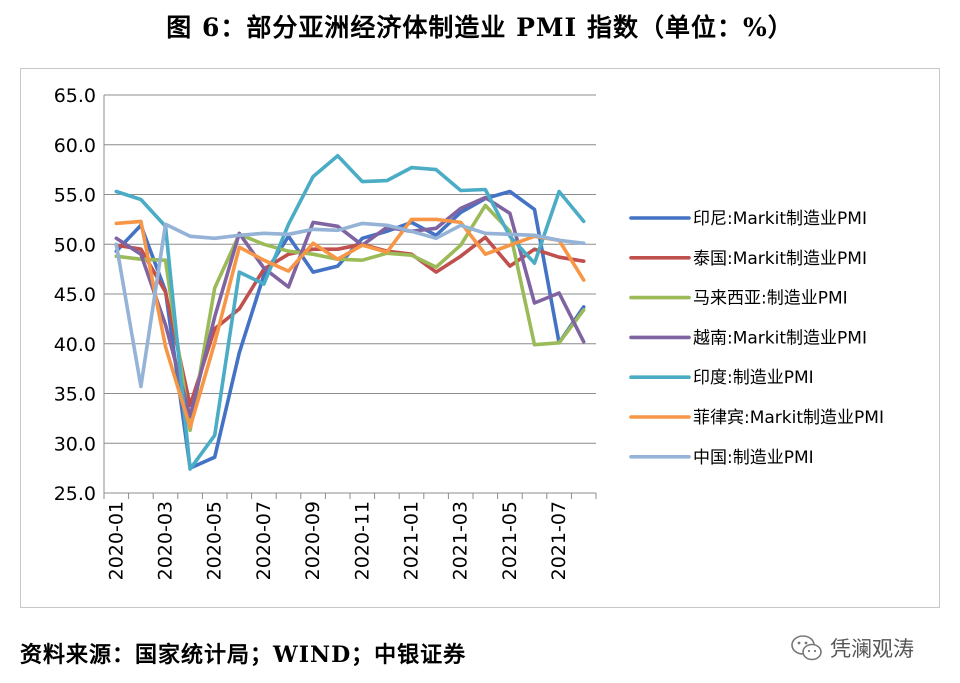 This screenshot has height=683, width=960. Describe the element at coordinates (75, 96) in the screenshot. I see `y-tick-label: 65.0` at that location.